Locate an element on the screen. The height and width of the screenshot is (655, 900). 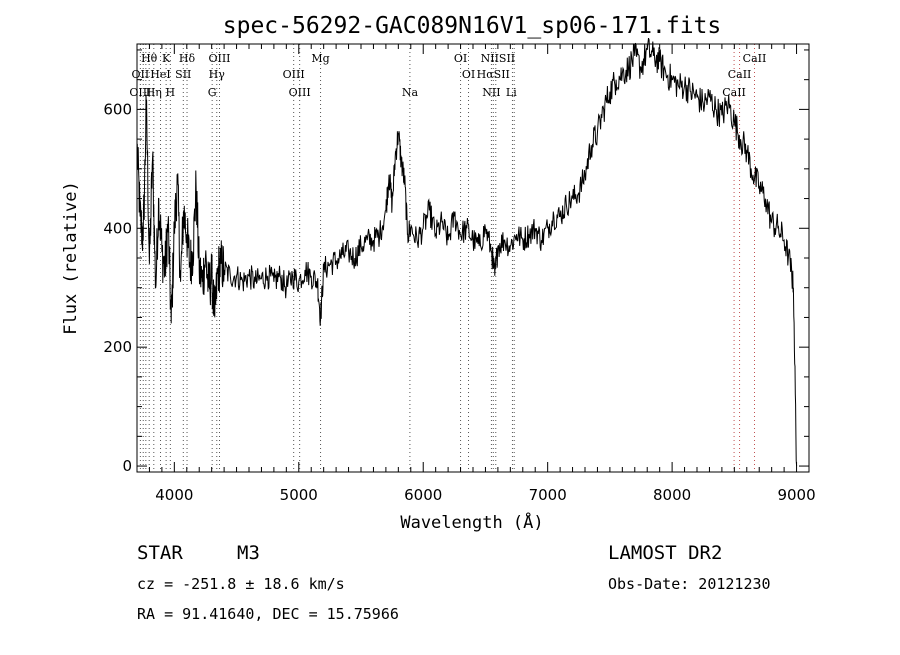
spectral-line-label: Hγ is located at coordinates (217, 74).